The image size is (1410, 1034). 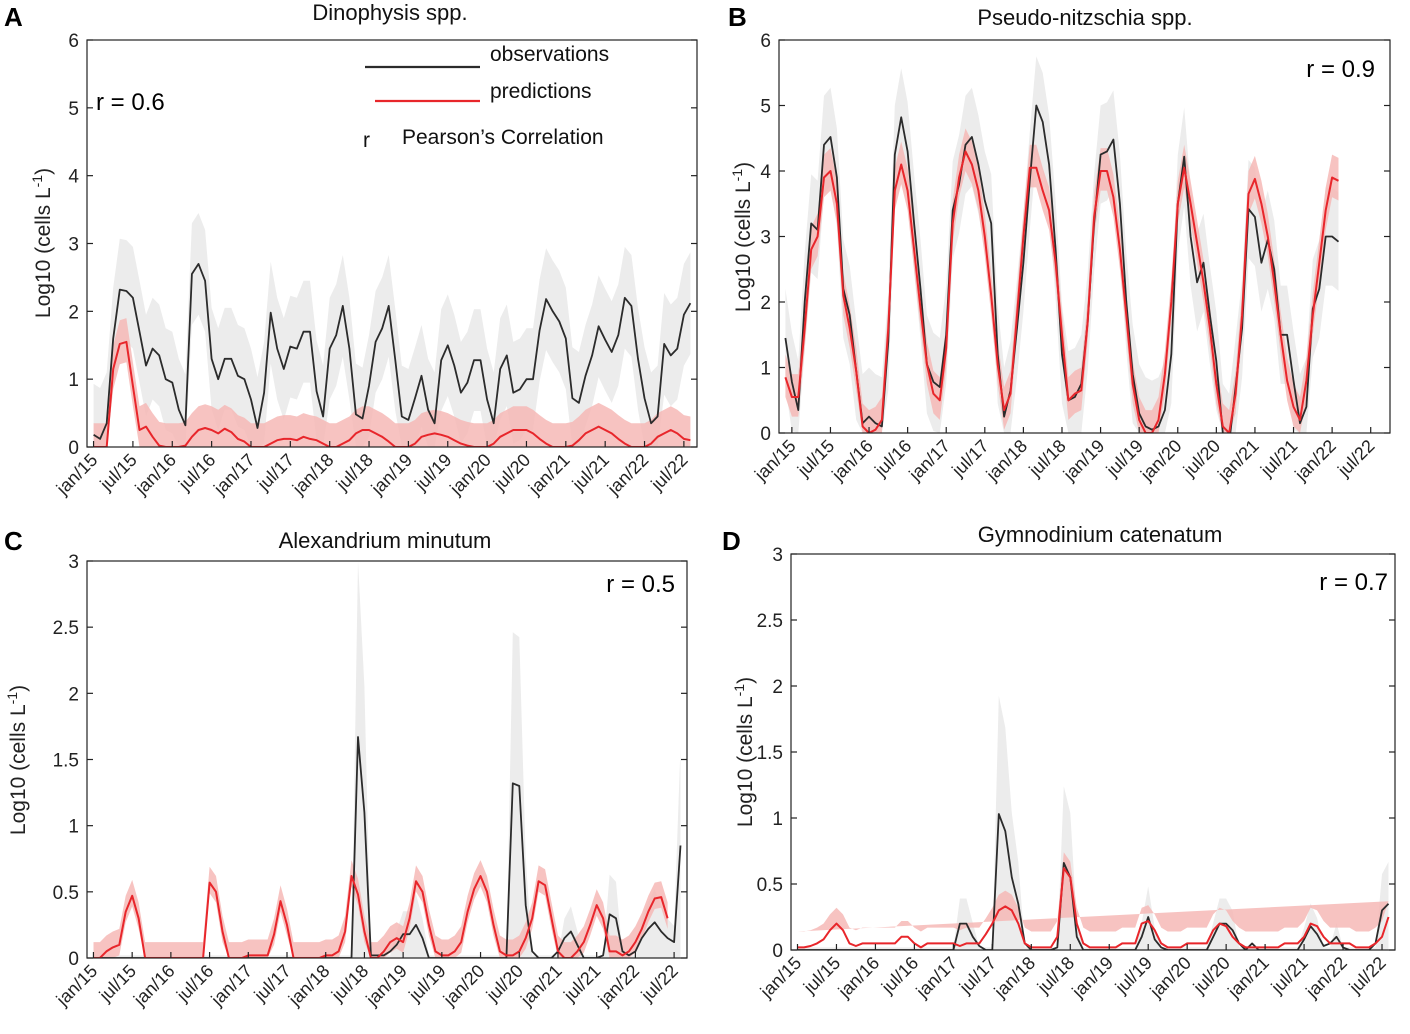 What do you see at coordinates (731, 541) in the screenshot?
I see `panel-letter: D` at bounding box center [731, 541].